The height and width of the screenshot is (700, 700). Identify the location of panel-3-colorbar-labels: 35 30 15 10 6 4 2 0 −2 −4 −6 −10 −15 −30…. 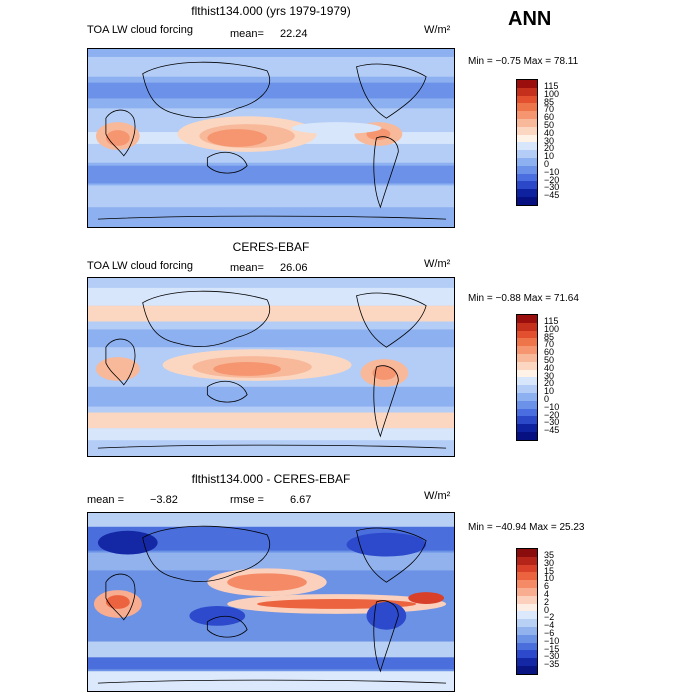
(552, 610).